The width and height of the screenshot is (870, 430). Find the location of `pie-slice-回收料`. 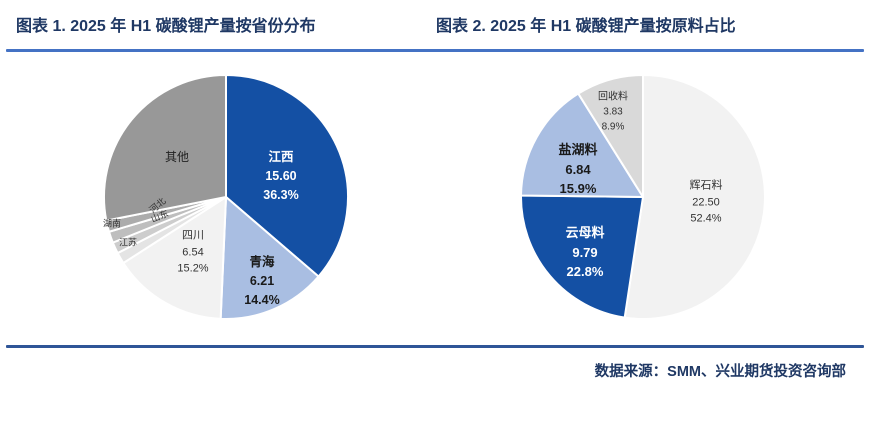

pie-slice-回收料 is located at coordinates (610, 136).